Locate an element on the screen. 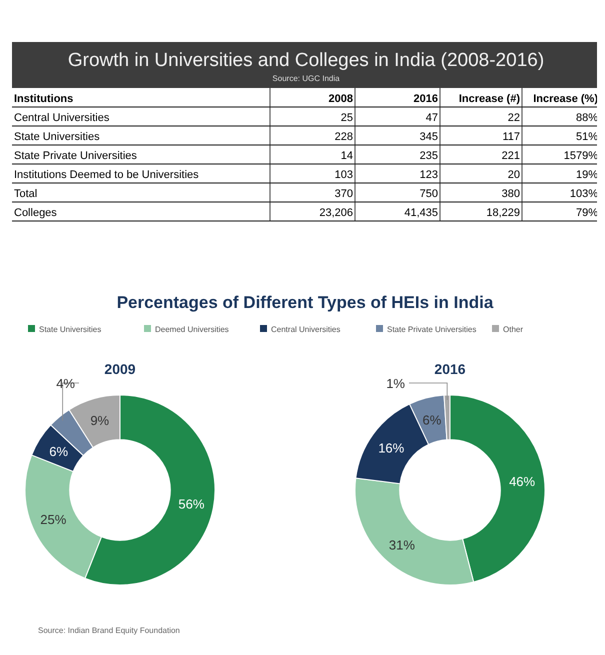 The height and width of the screenshot is (655, 605). category-label: Colleges is located at coordinates (35, 213).